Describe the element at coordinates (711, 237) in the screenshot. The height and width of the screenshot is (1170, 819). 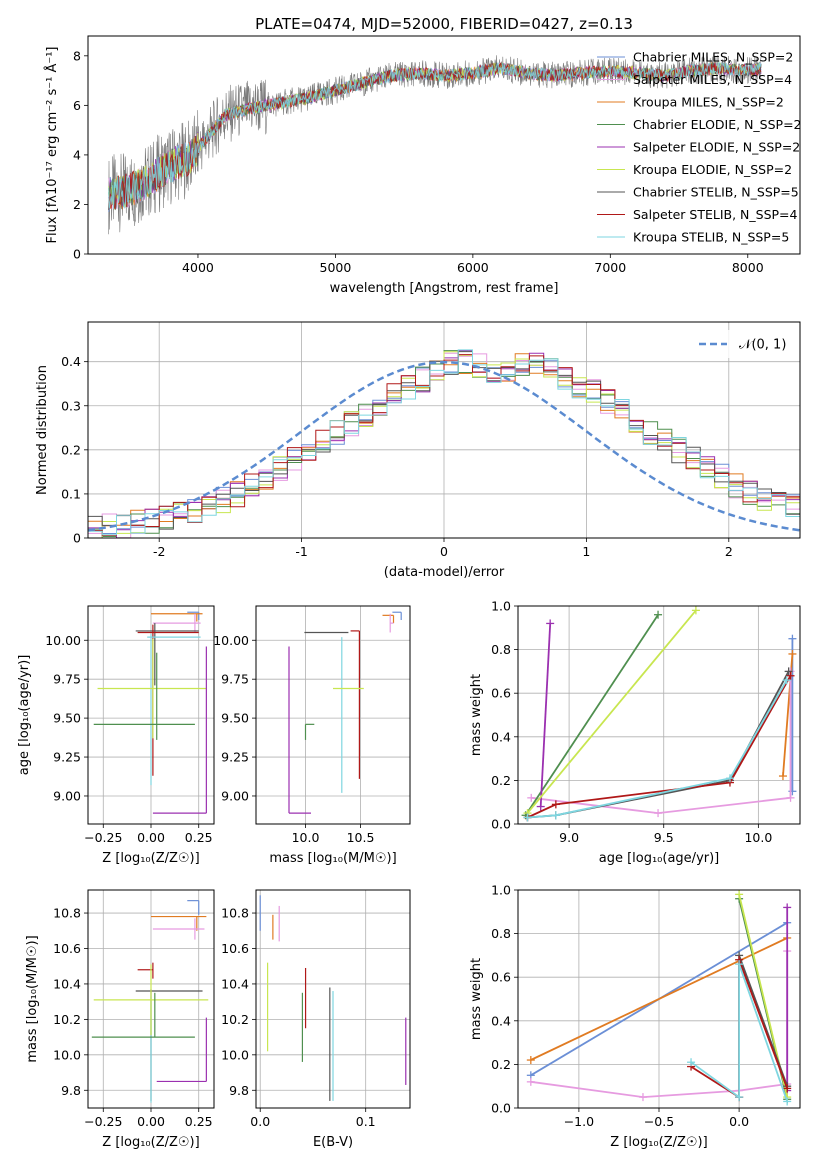
I see `legend-label: Kroupa STELIB, N_SSP=5` at that location.